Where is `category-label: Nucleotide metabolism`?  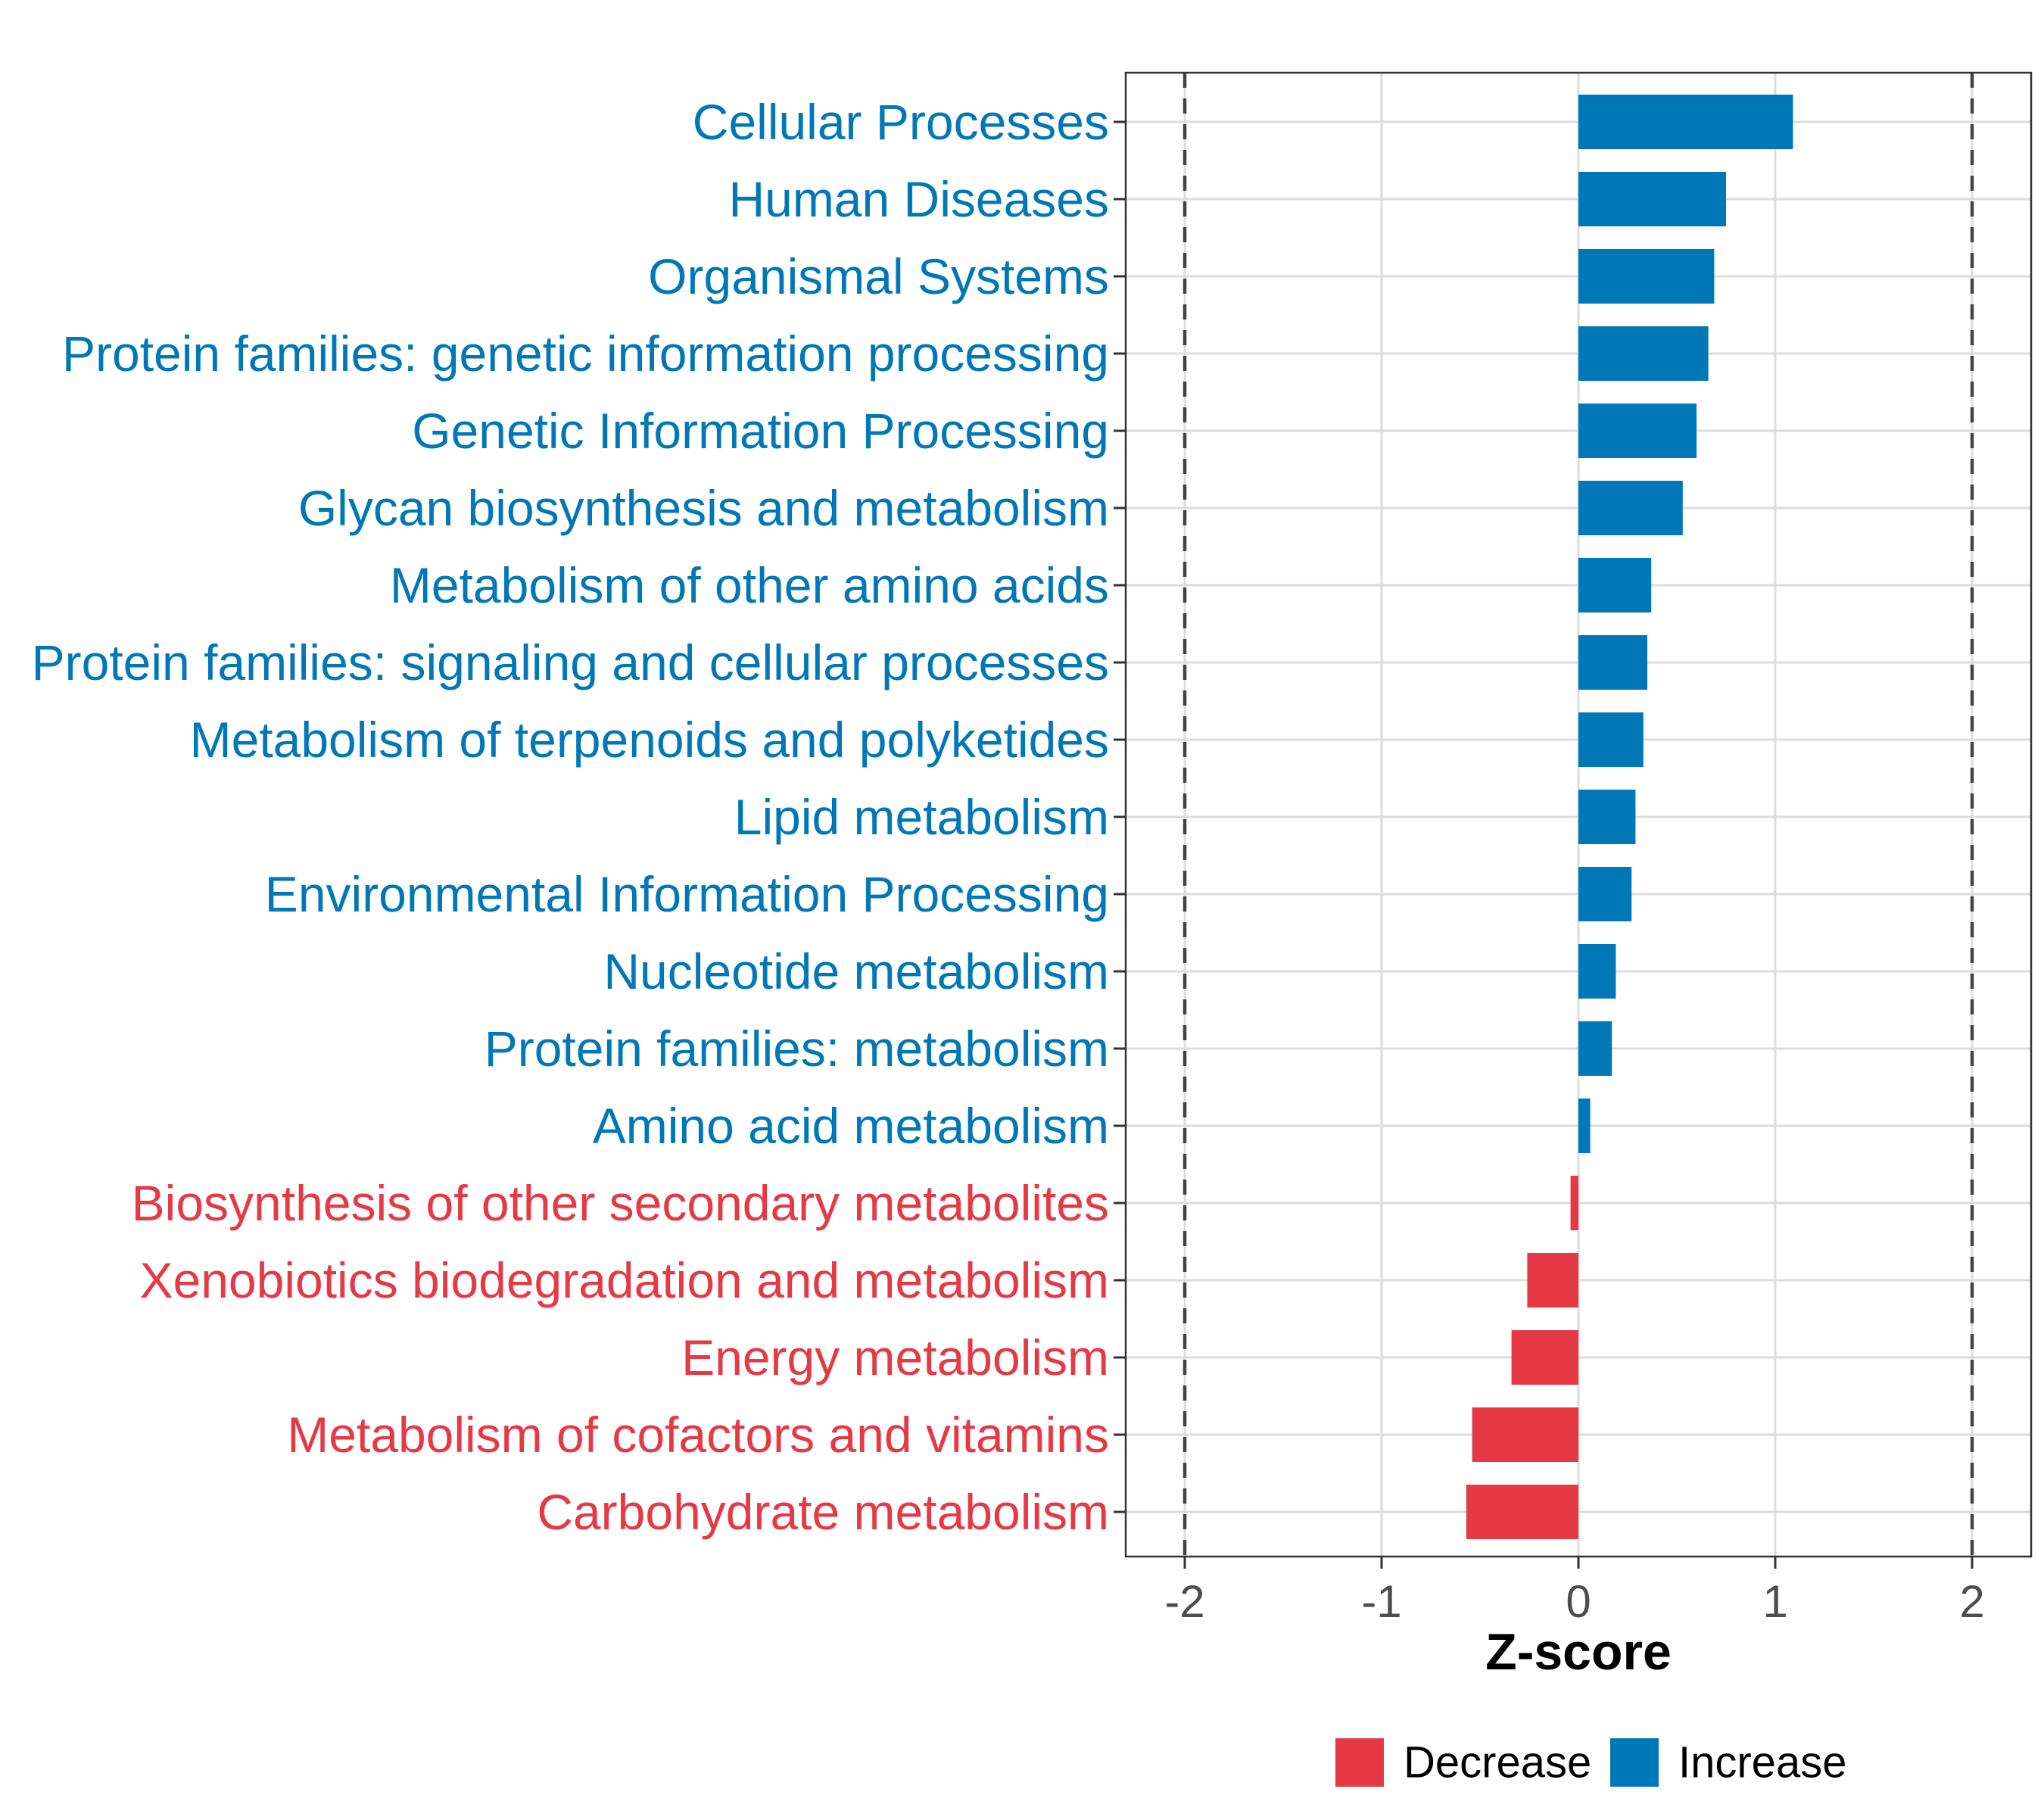 category-label: Nucleotide metabolism is located at coordinates (856, 971).